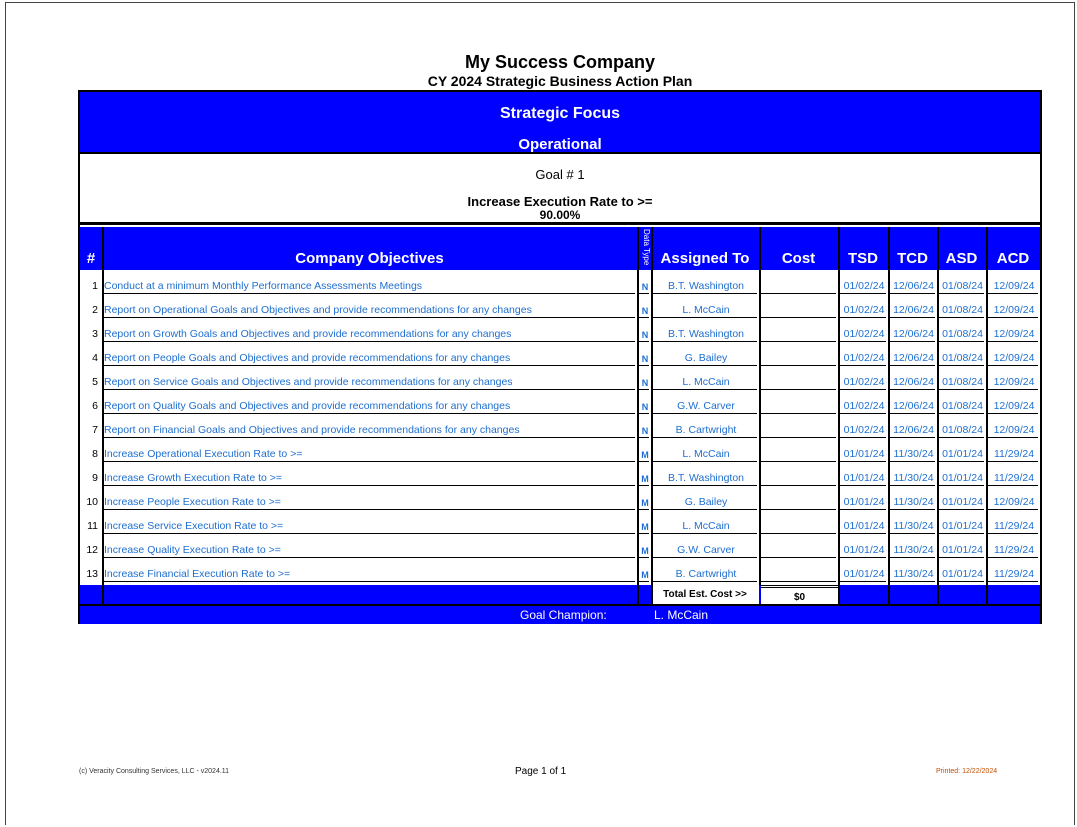 The width and height of the screenshot is (1077, 827). What do you see at coordinates (563, 615) in the screenshot?
I see `goal-champion-label: Goal Champion:` at bounding box center [563, 615].